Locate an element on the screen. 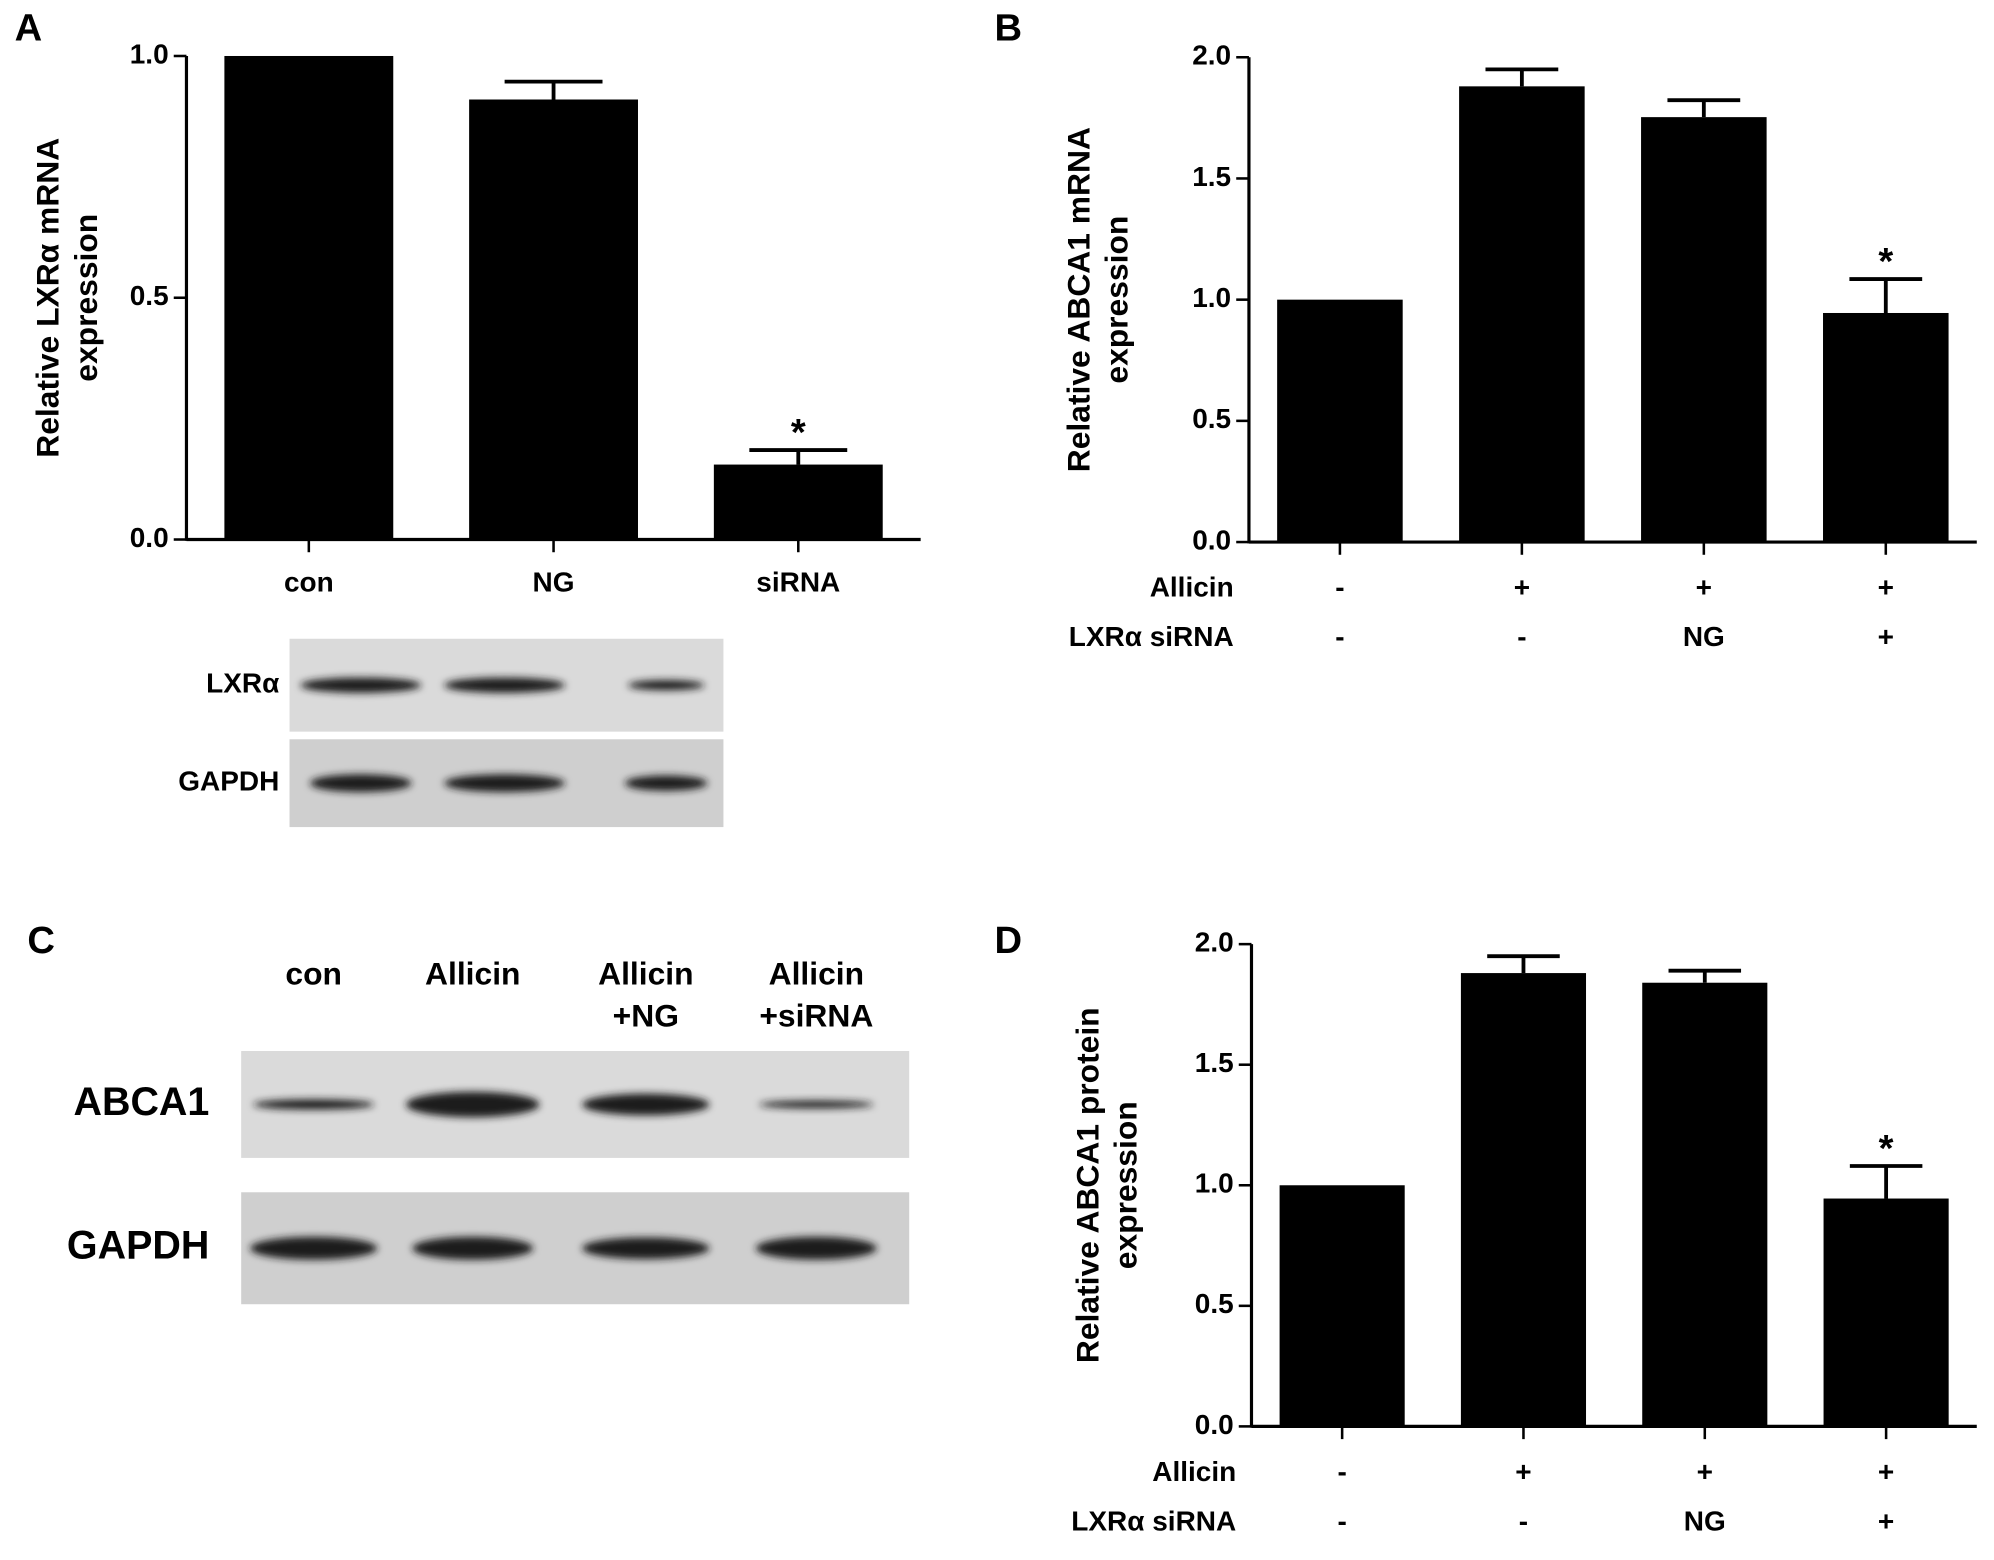  x-tick-label: siRNA is located at coordinates (798, 581).